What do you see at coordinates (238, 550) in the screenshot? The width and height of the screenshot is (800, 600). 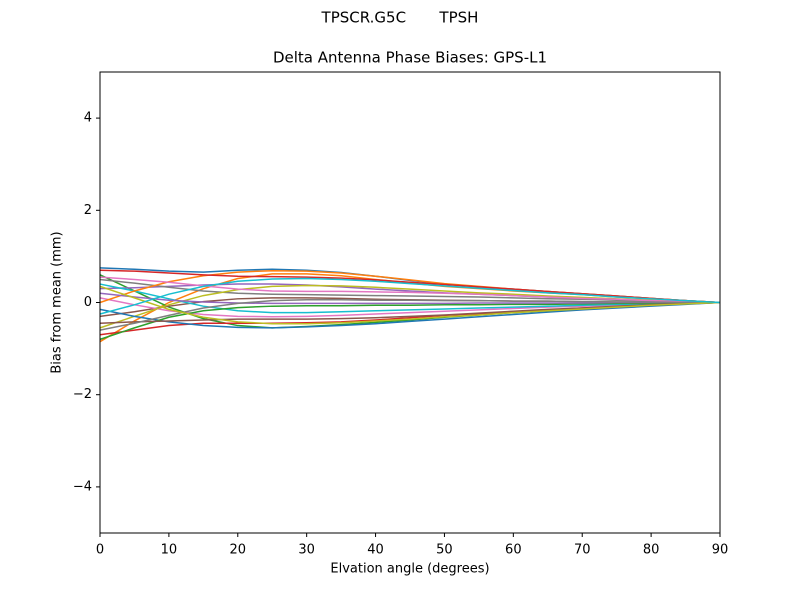 I see `x-tick-label: 20` at bounding box center [238, 550].